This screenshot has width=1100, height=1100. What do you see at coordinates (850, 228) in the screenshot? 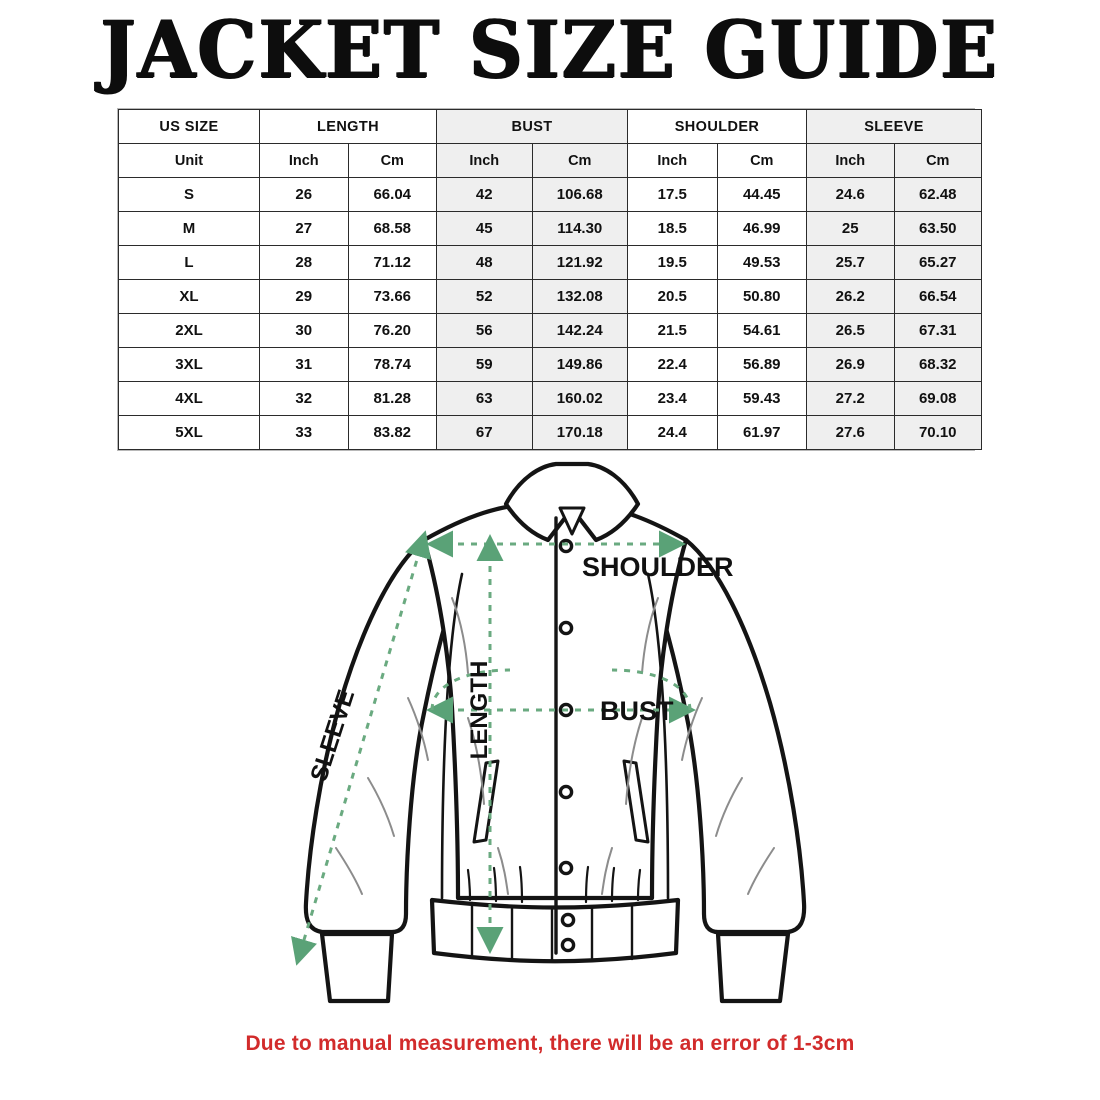
I see `cell-sleeve-inch: 25` at bounding box center [850, 228].